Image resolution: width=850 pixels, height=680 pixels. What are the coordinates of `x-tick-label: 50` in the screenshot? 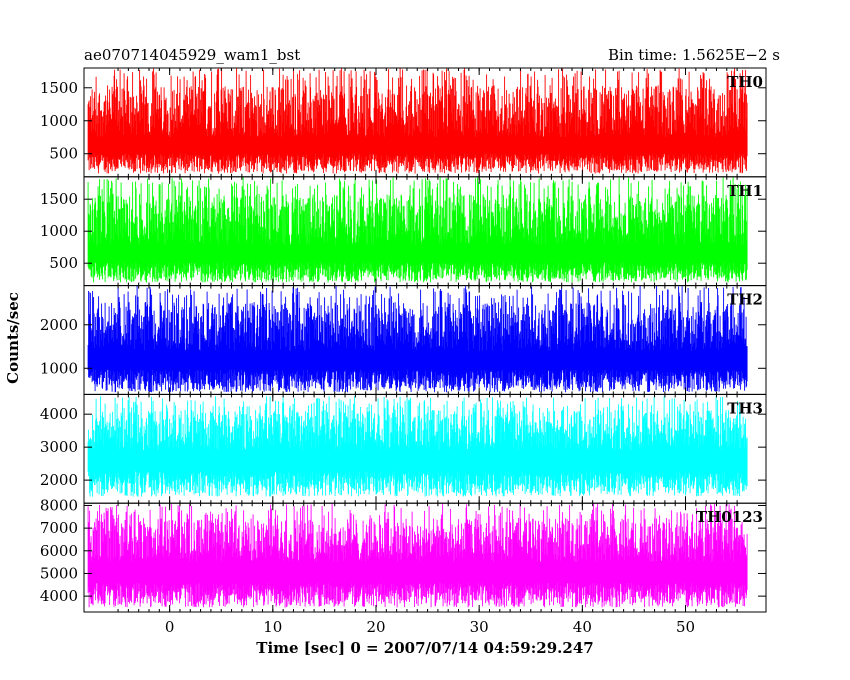 It's located at (685, 627).